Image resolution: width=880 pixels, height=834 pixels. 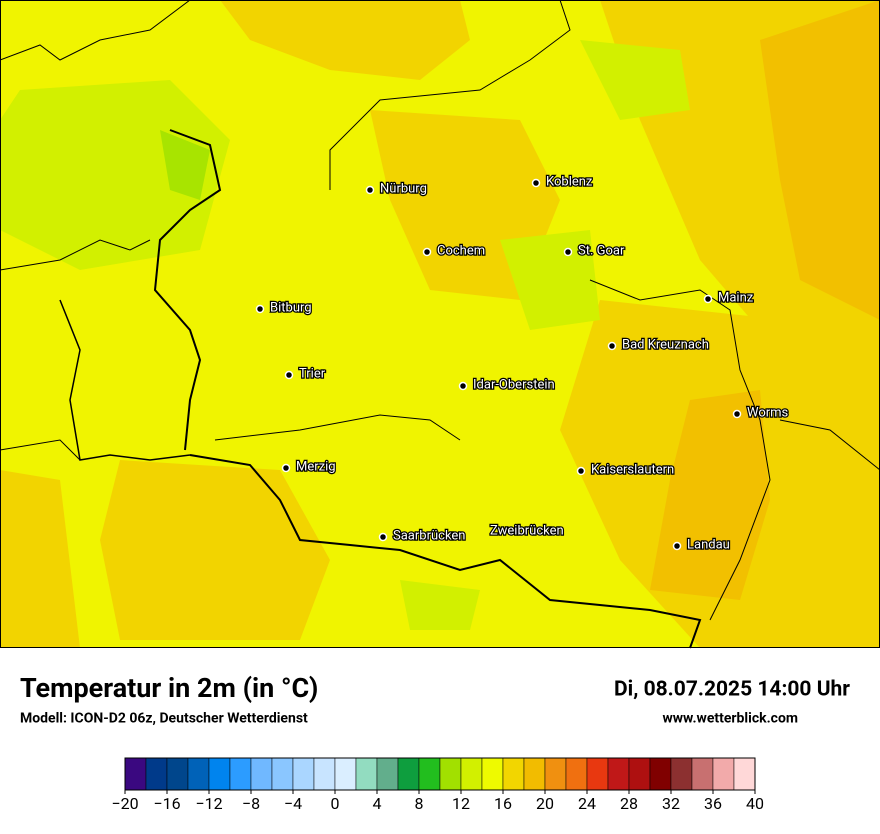 What do you see at coordinates (545, 803) in the screenshot?
I see `tick-label: 20` at bounding box center [545, 803].